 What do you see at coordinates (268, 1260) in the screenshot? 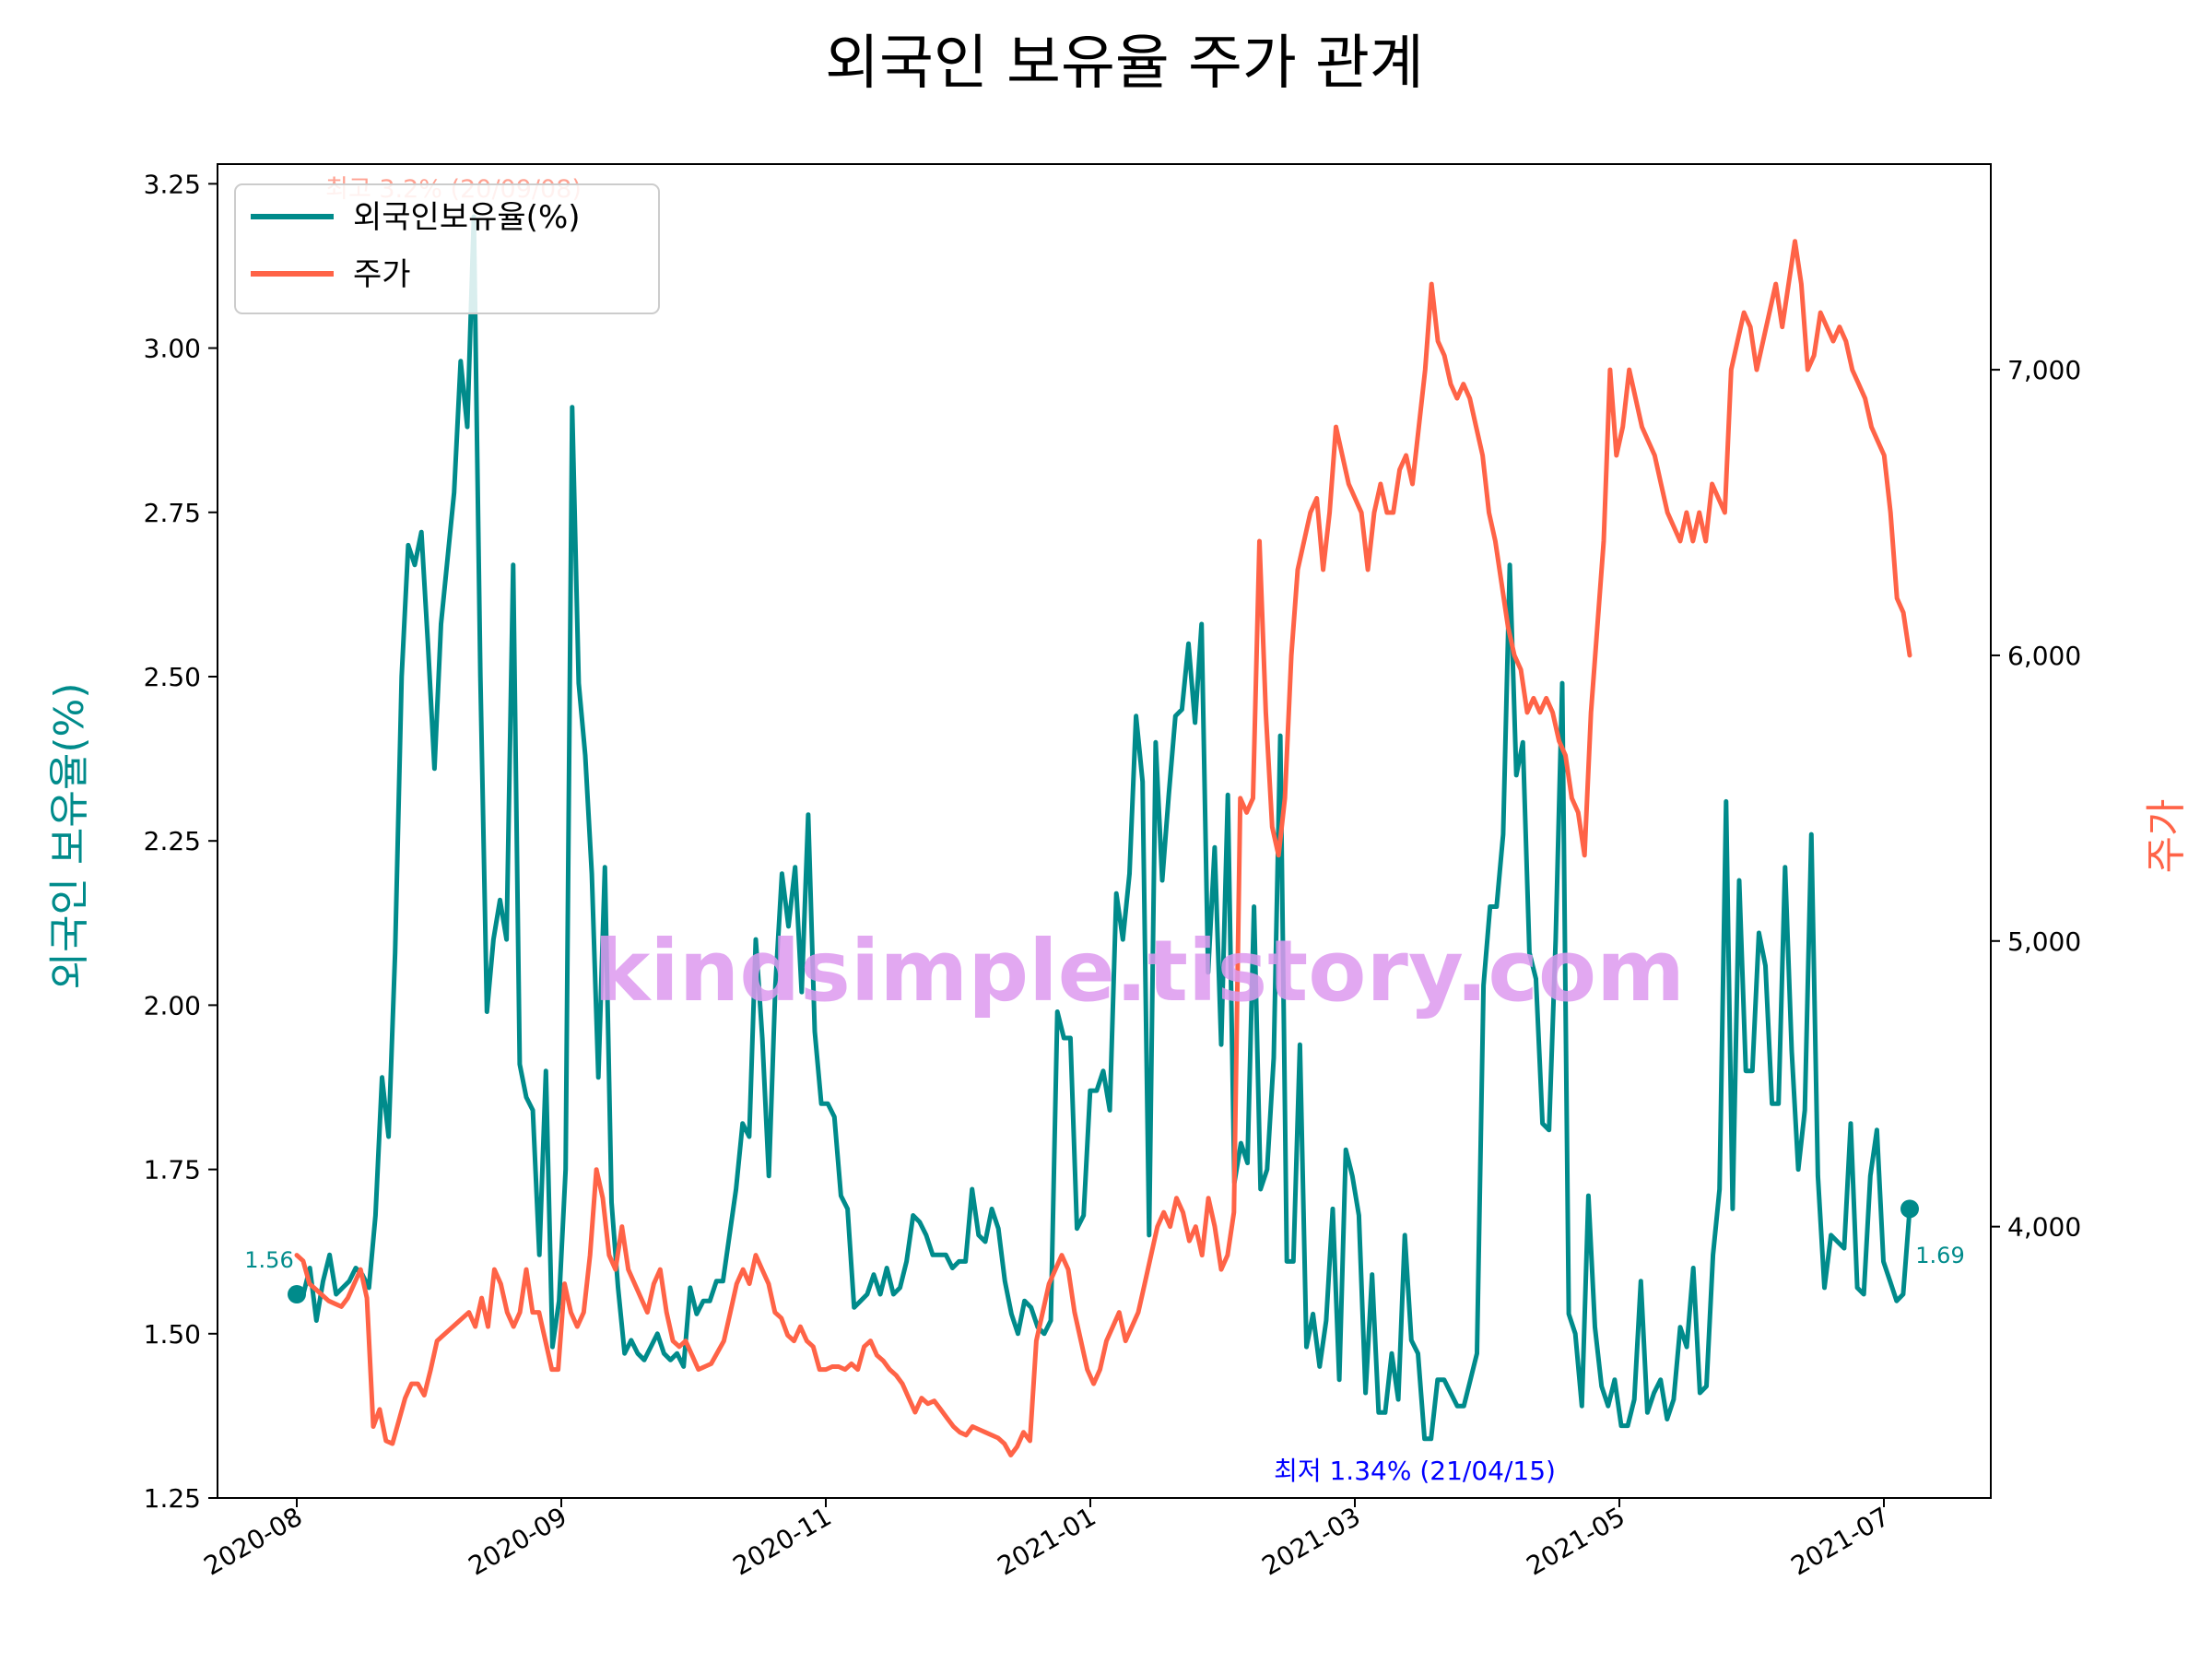
I see `start-value-label: 1.56` at bounding box center [268, 1260].